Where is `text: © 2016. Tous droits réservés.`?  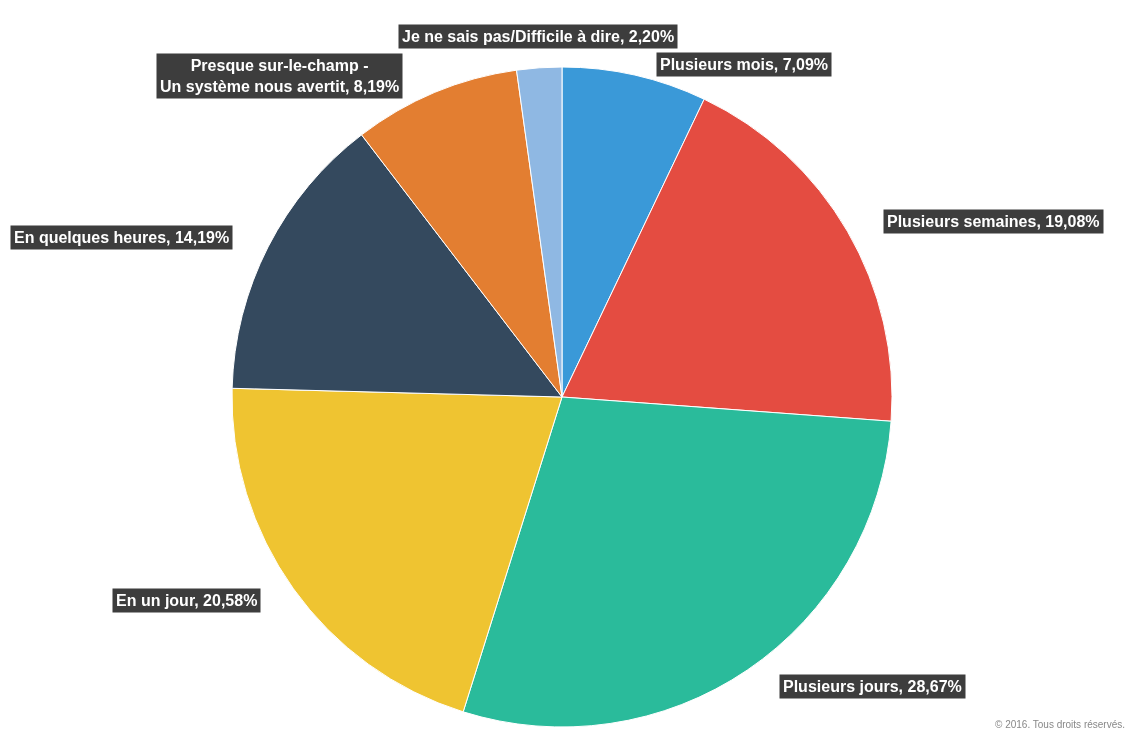
text: © 2016. Tous droits réservés. is located at coordinates (1060, 724).